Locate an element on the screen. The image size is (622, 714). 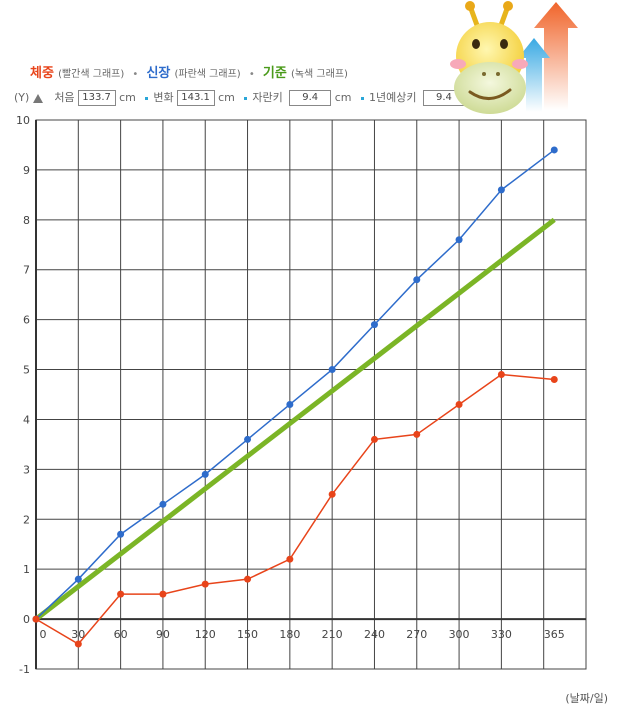
x-tick-label: 60 is located at coordinates (121, 634).